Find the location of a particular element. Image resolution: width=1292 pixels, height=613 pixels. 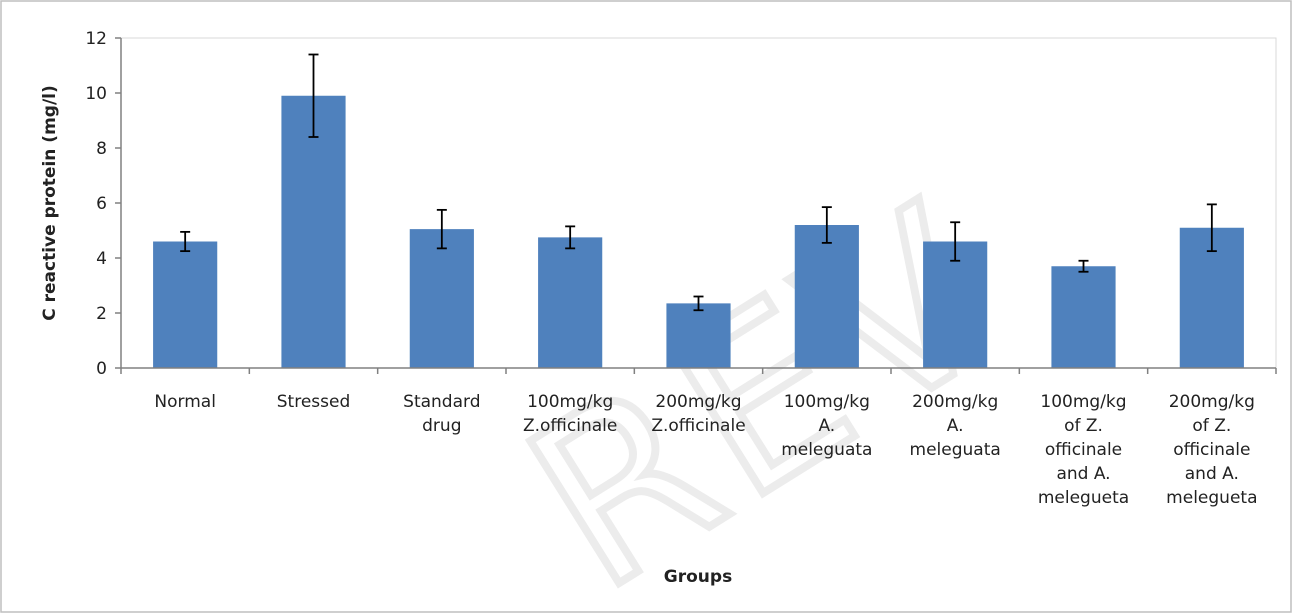

x-axis-title: Groups is located at coordinates (698, 577).